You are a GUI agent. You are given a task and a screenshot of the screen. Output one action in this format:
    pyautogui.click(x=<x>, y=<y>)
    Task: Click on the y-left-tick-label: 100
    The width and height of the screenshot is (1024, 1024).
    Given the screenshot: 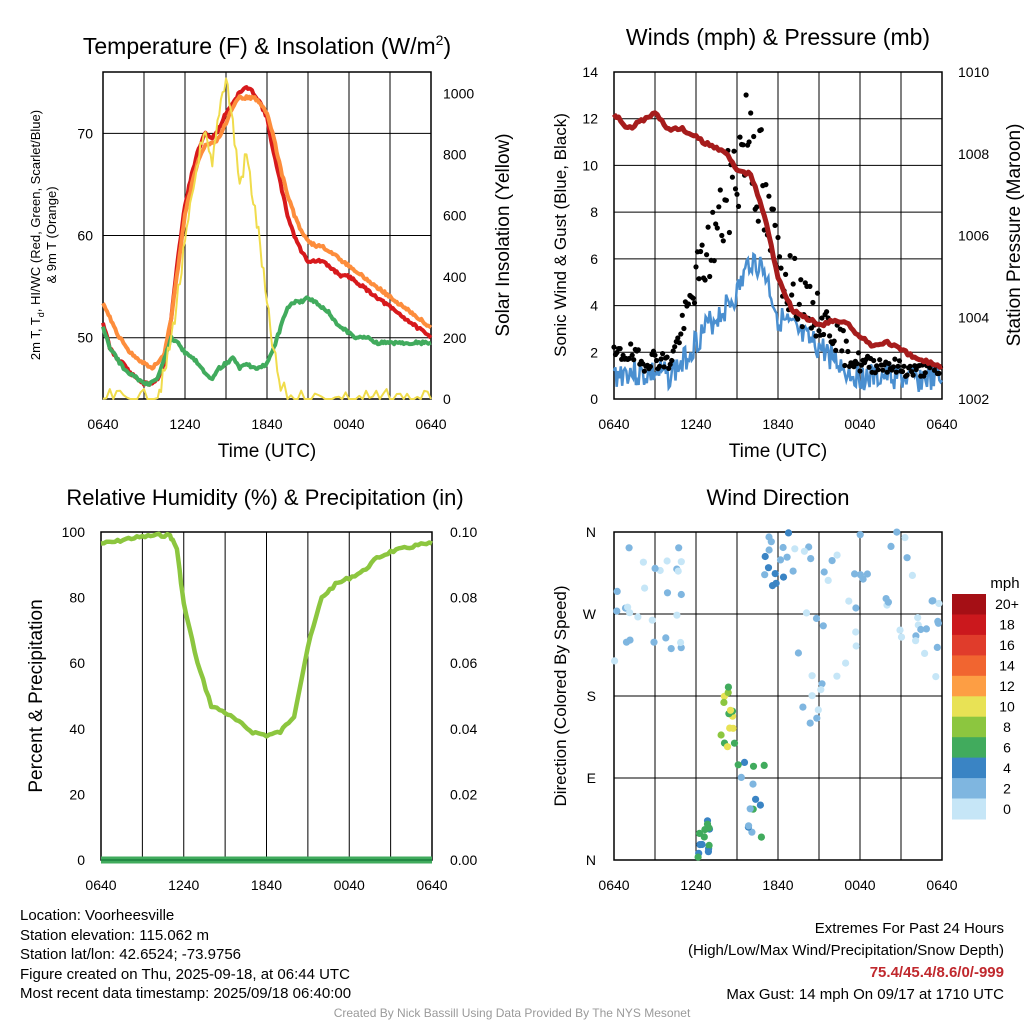 What is the action you would take?
    pyautogui.click(x=74, y=532)
    